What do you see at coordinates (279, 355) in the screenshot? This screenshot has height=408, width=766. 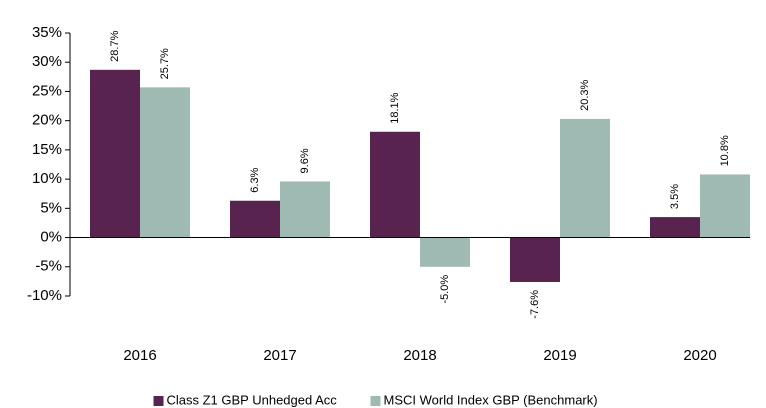 I see `x-tick-label: 2017` at bounding box center [279, 355].